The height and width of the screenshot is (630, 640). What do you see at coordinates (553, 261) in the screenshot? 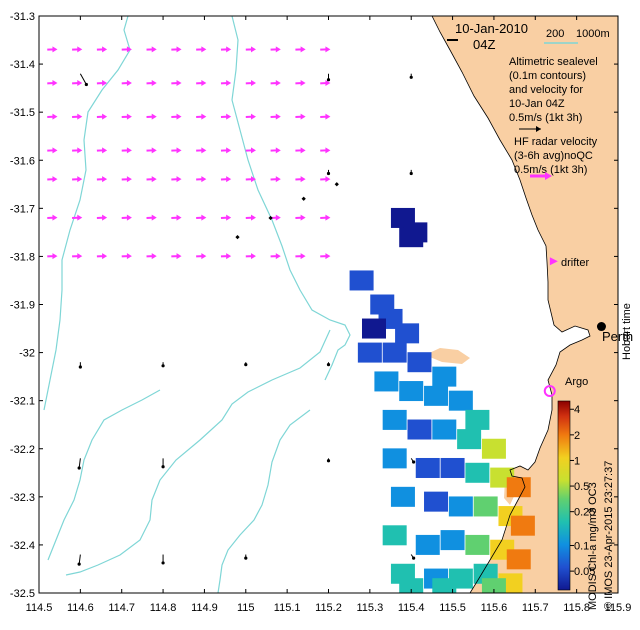
I see `drifter-marker` at bounding box center [553, 261].